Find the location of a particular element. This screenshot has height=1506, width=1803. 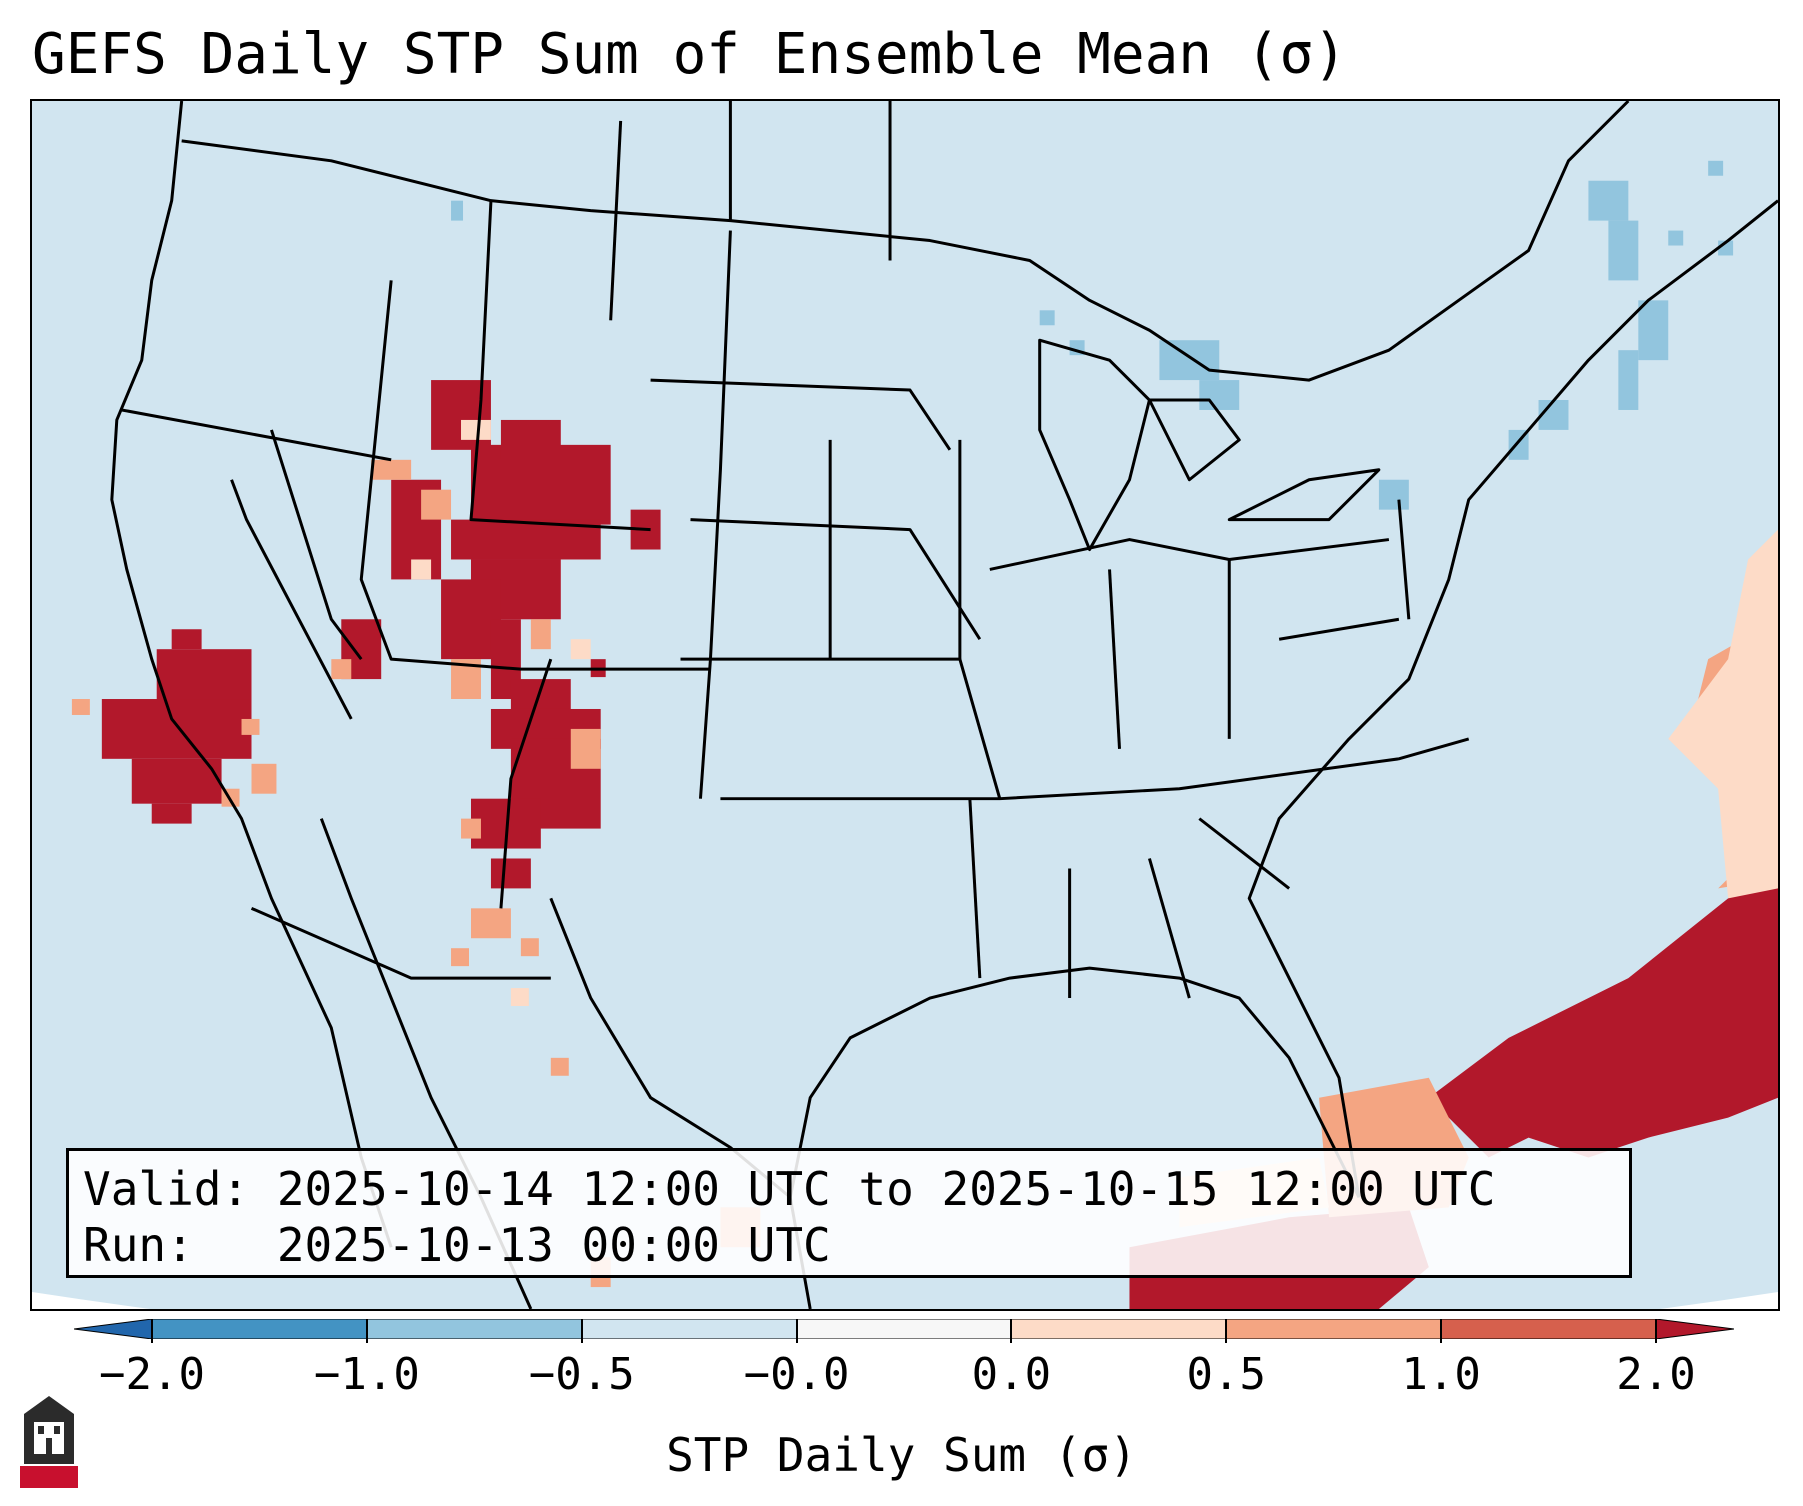

colorbar-tick-label: 0.5 is located at coordinates (1226, 1374).